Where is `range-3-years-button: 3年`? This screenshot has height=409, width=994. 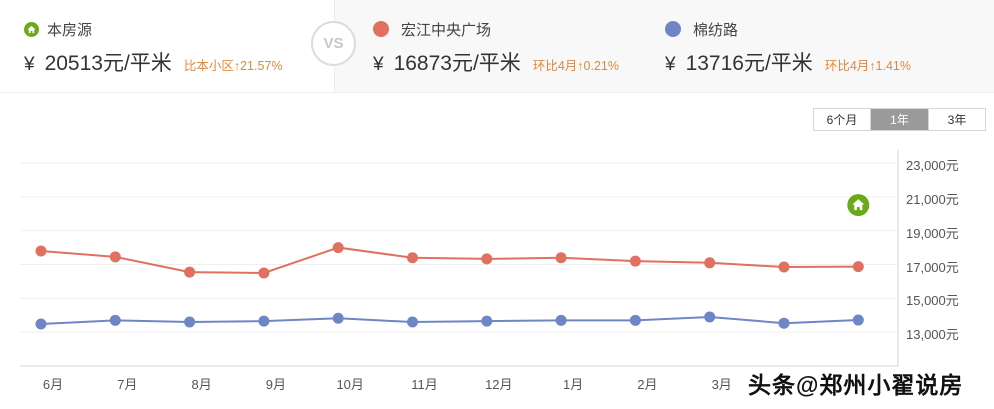 range-3-years-button: 3年 is located at coordinates (956, 119).